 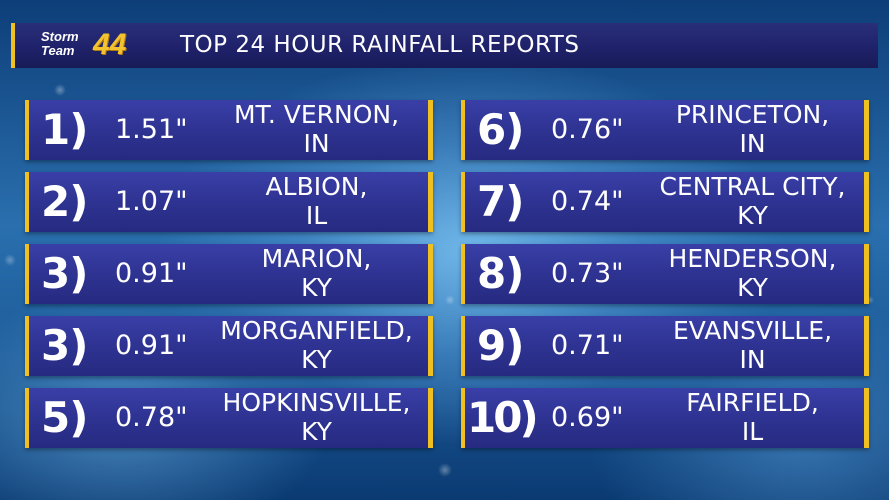 I want to click on report-row: 5) 0.78" HOPKINSVILLE, KY, so click(x=229, y=418).